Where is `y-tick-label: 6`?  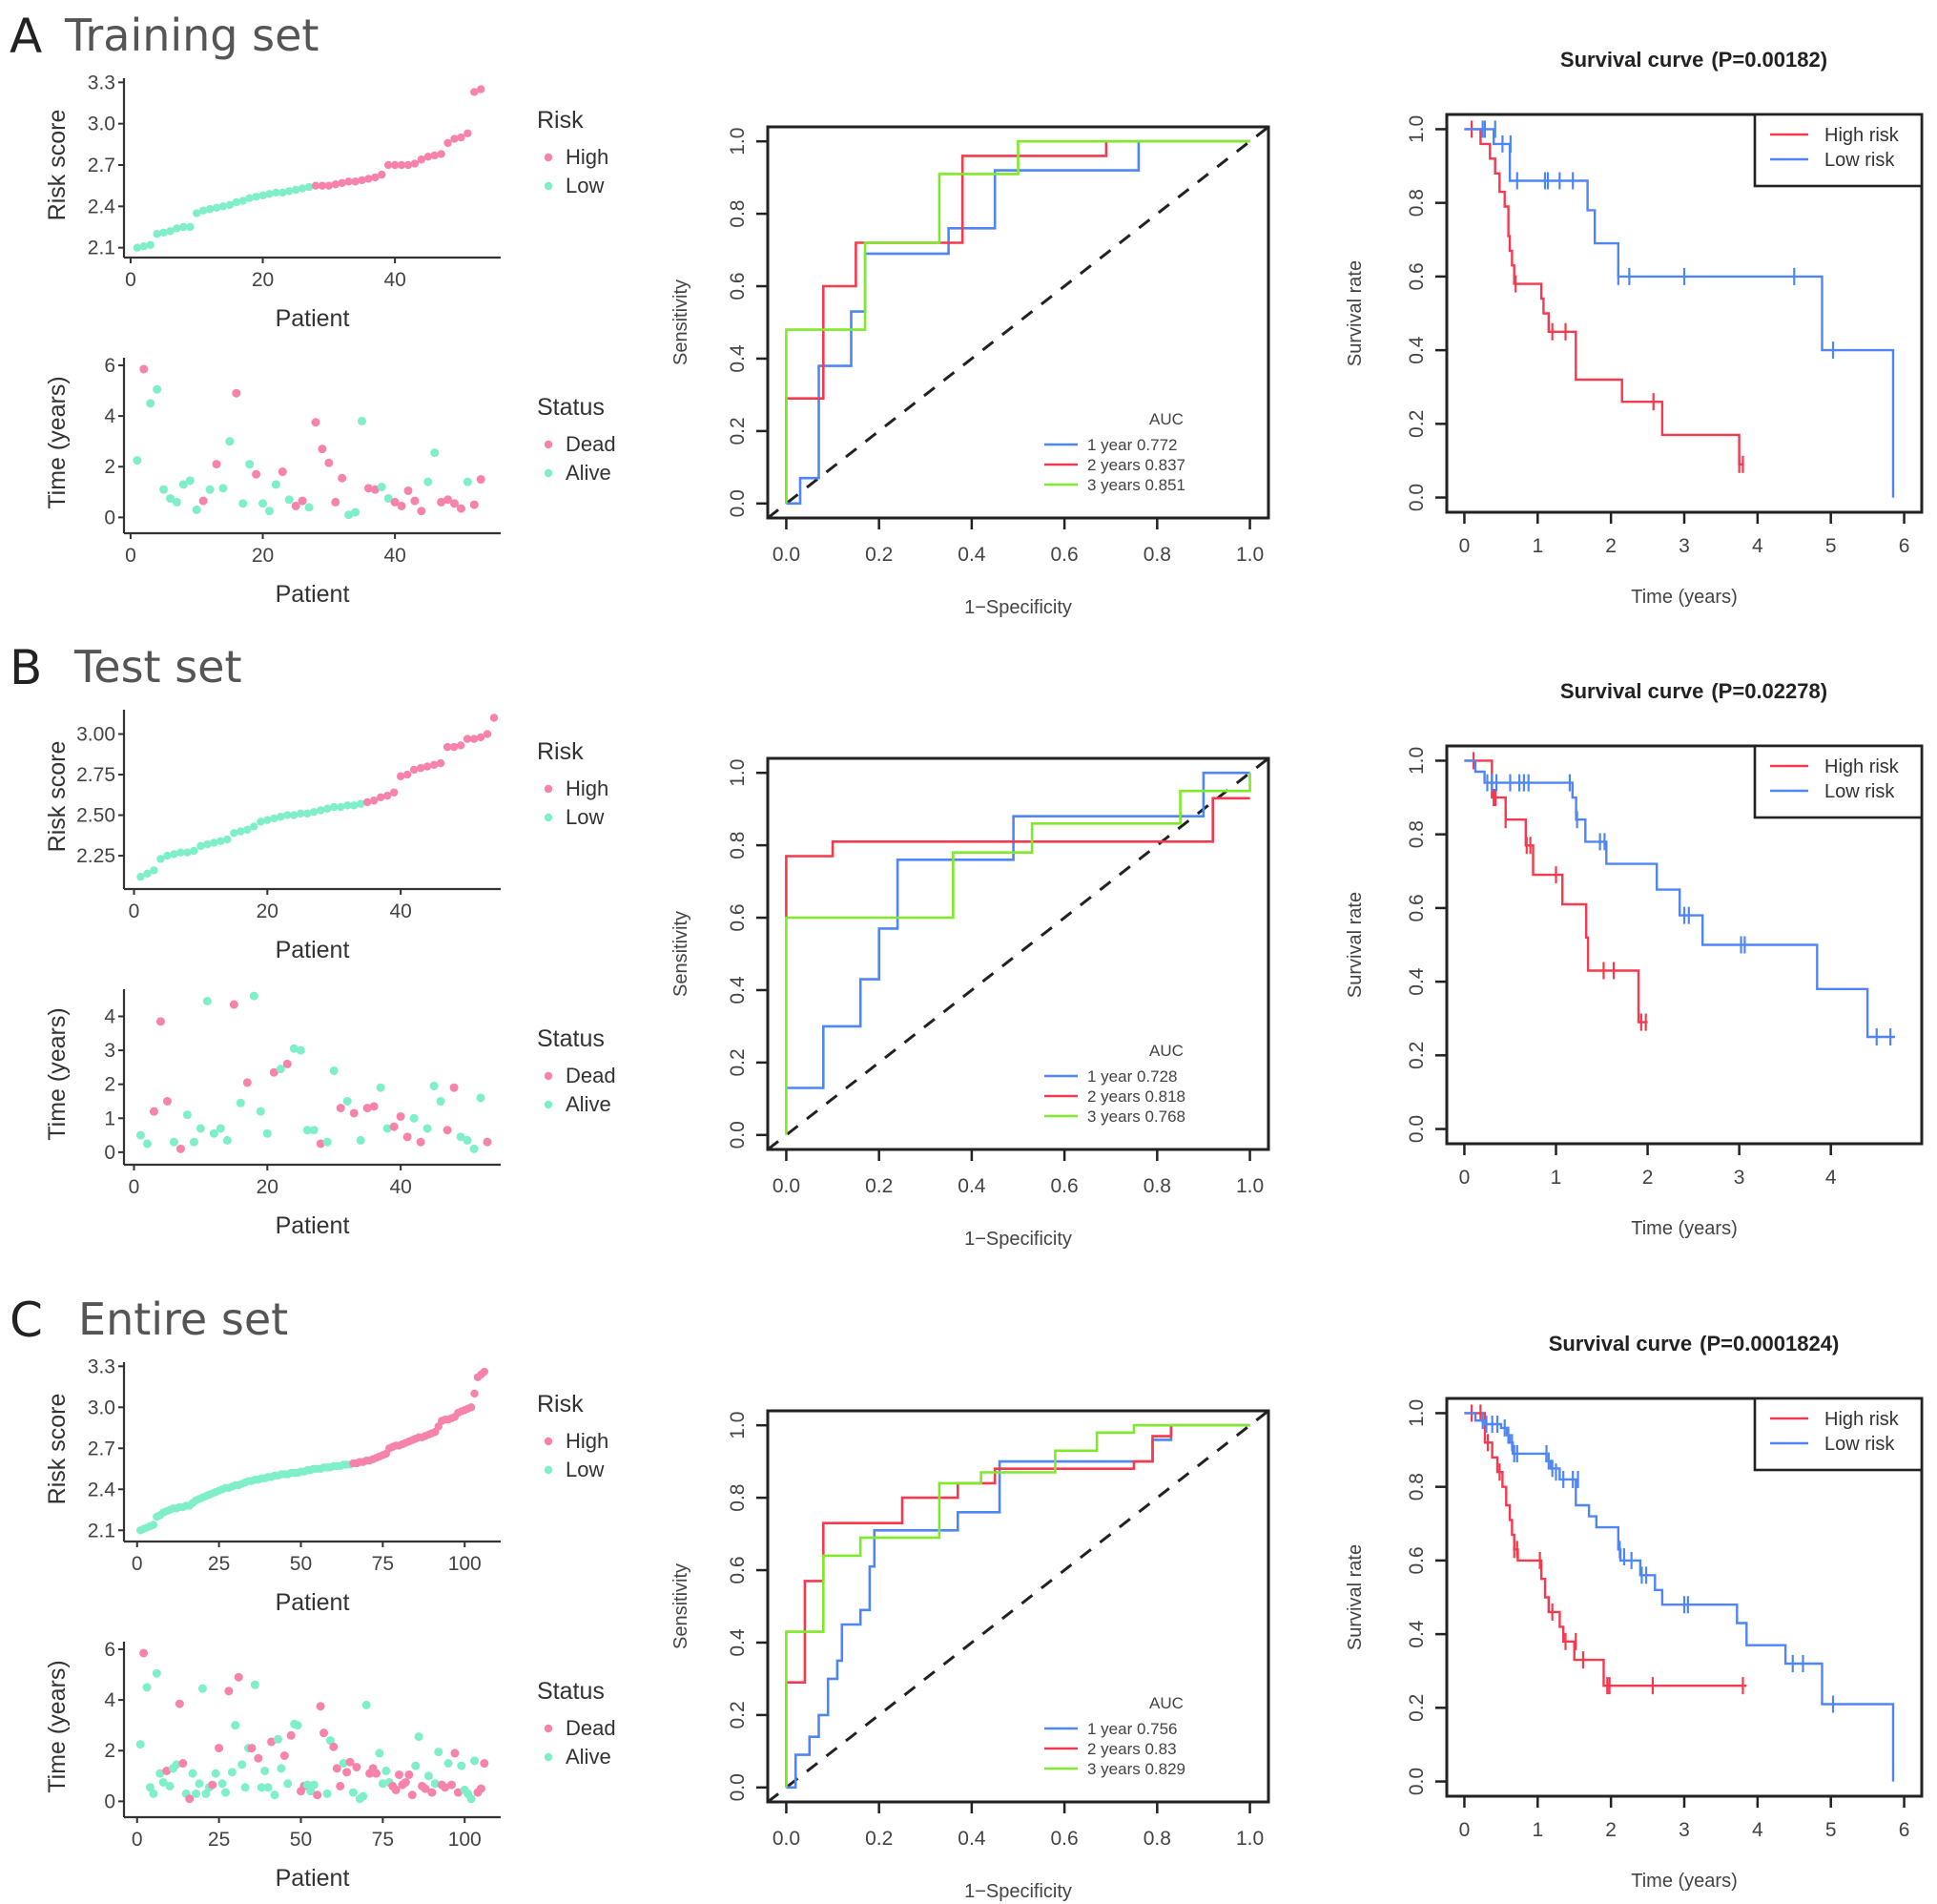 y-tick-label: 6 is located at coordinates (109, 366).